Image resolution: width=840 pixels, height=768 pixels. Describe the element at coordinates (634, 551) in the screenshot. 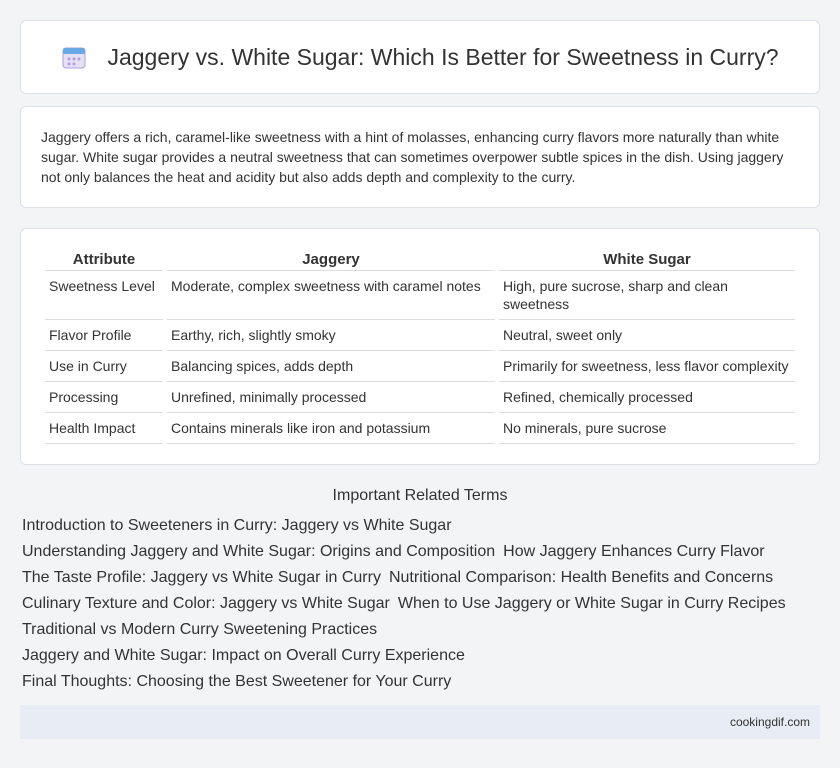

I see `tag: How Jaggery Enhances Curry Flavor` at that location.